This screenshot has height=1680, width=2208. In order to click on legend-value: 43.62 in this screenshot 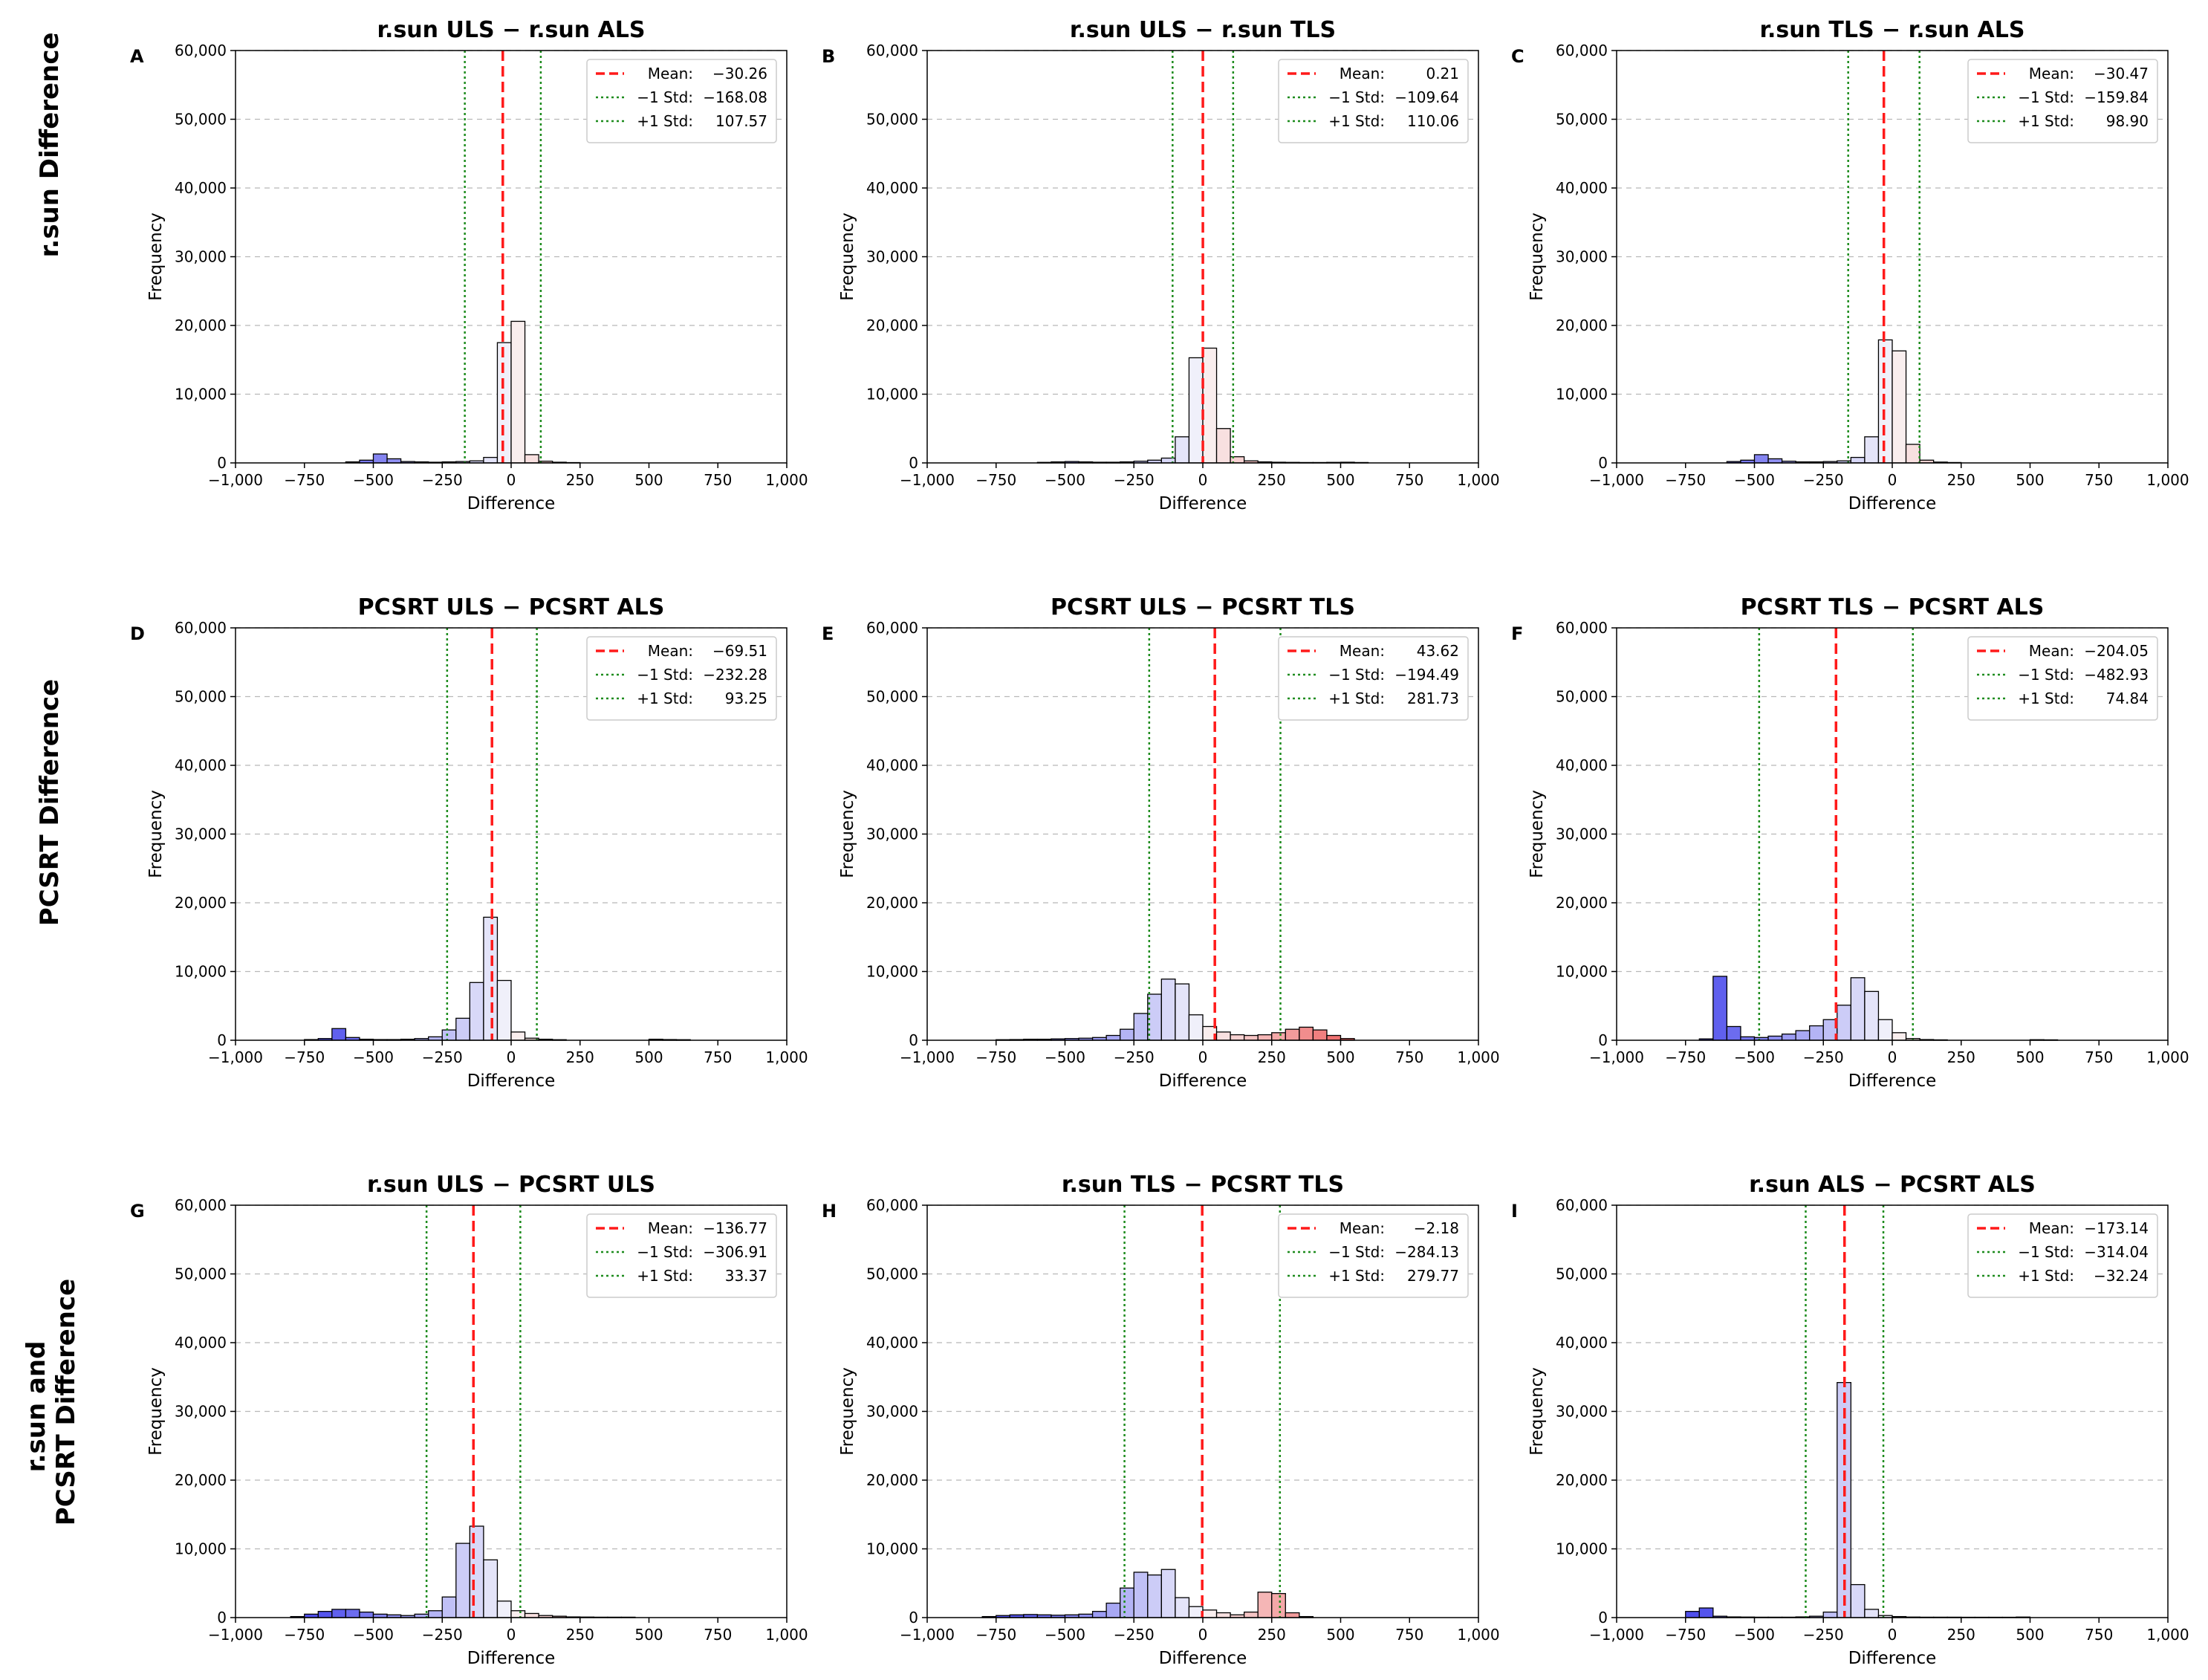, I will do `click(1438, 651)`.